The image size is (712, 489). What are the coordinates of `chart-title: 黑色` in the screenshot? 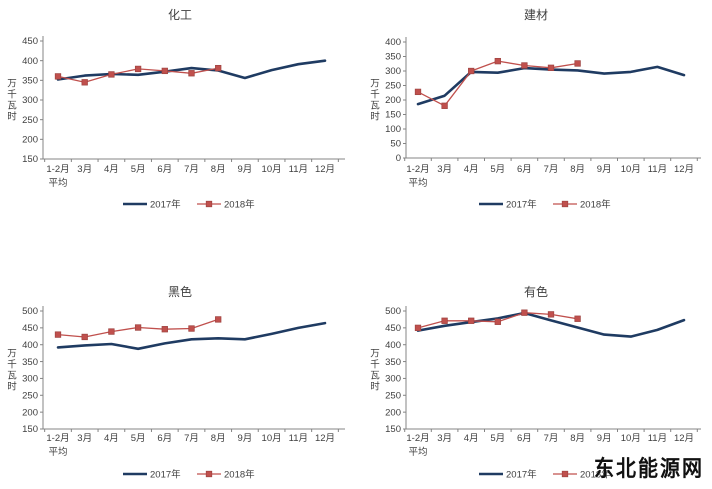 It's located at (180, 292).